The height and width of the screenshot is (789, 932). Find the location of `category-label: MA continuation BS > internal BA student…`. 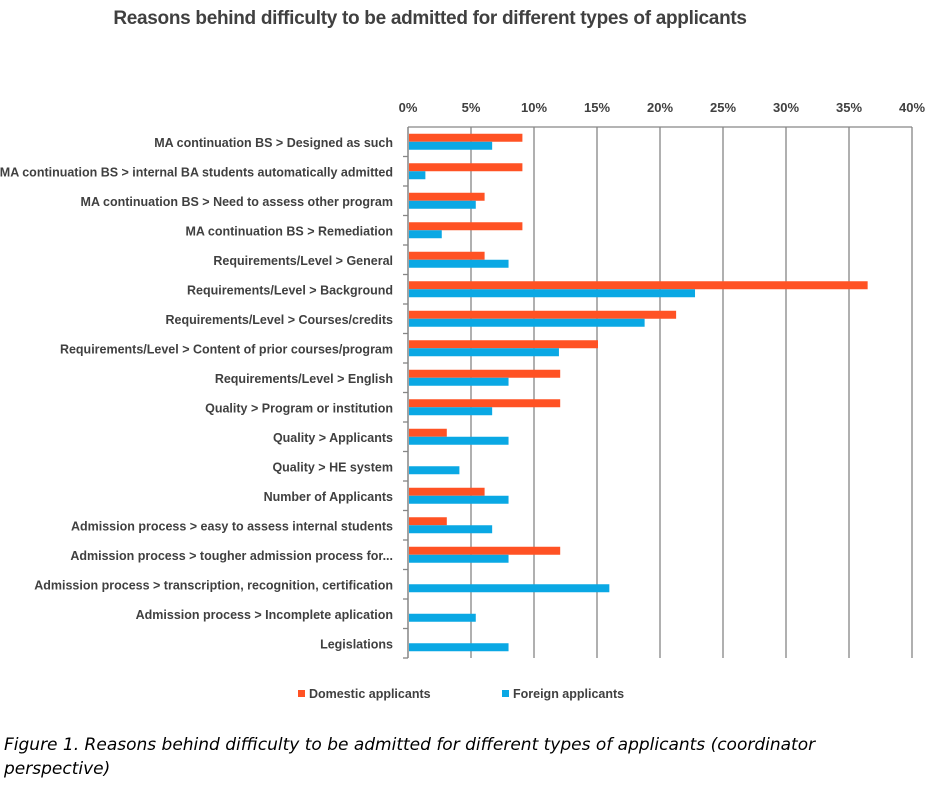

category-label: MA continuation BS > internal BA student… is located at coordinates (196, 172).